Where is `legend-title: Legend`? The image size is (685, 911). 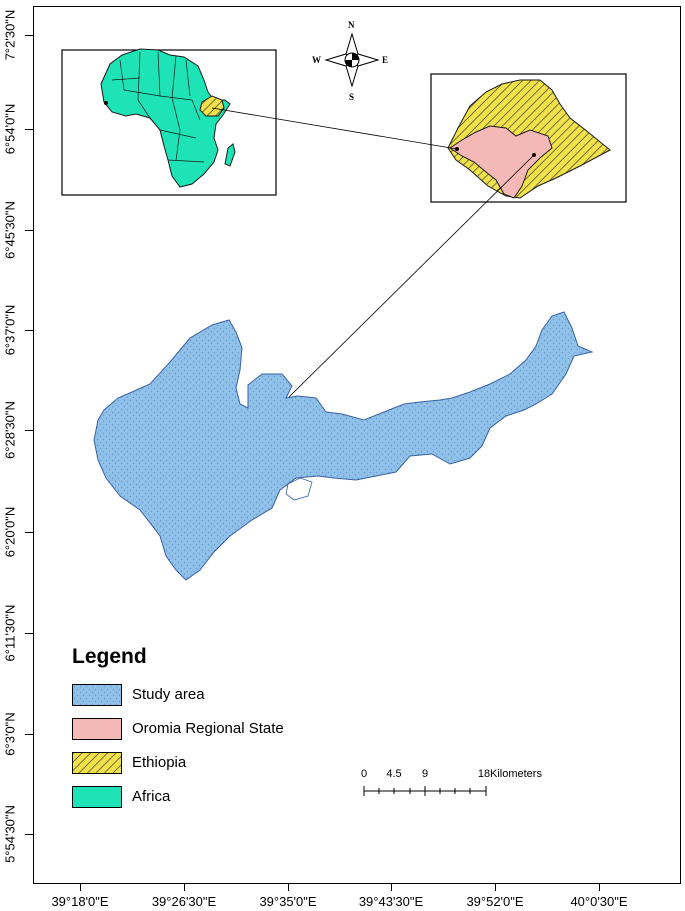
legend-title: Legend is located at coordinates (109, 656).